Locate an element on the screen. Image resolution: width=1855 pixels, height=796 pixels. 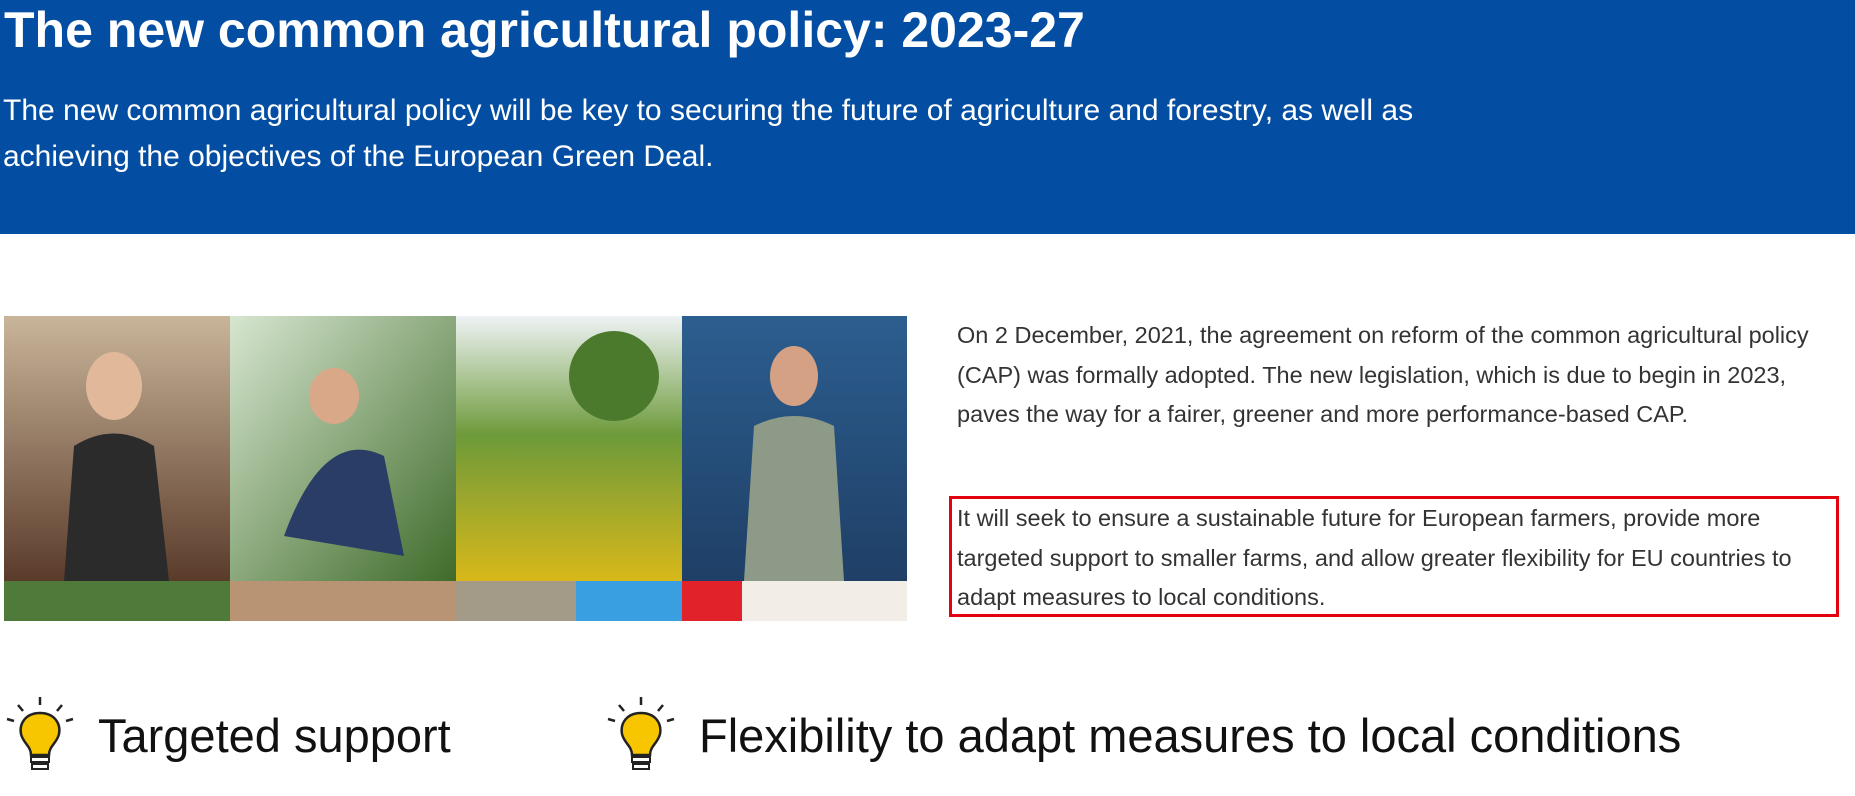
feature: Targeted support is located at coordinates (227, 735).